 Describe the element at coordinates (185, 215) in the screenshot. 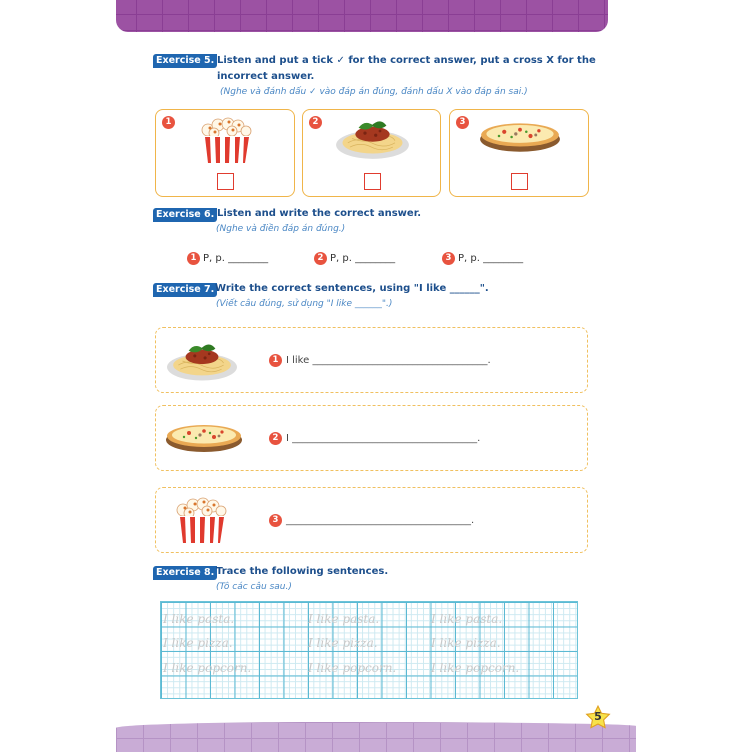

I see `exercise-6-badge: Exercise 6.` at that location.